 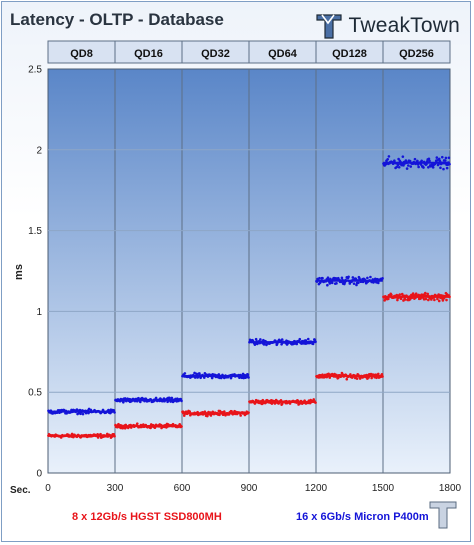 I want to click on x-axis-label: Sec., so click(x=20, y=490).